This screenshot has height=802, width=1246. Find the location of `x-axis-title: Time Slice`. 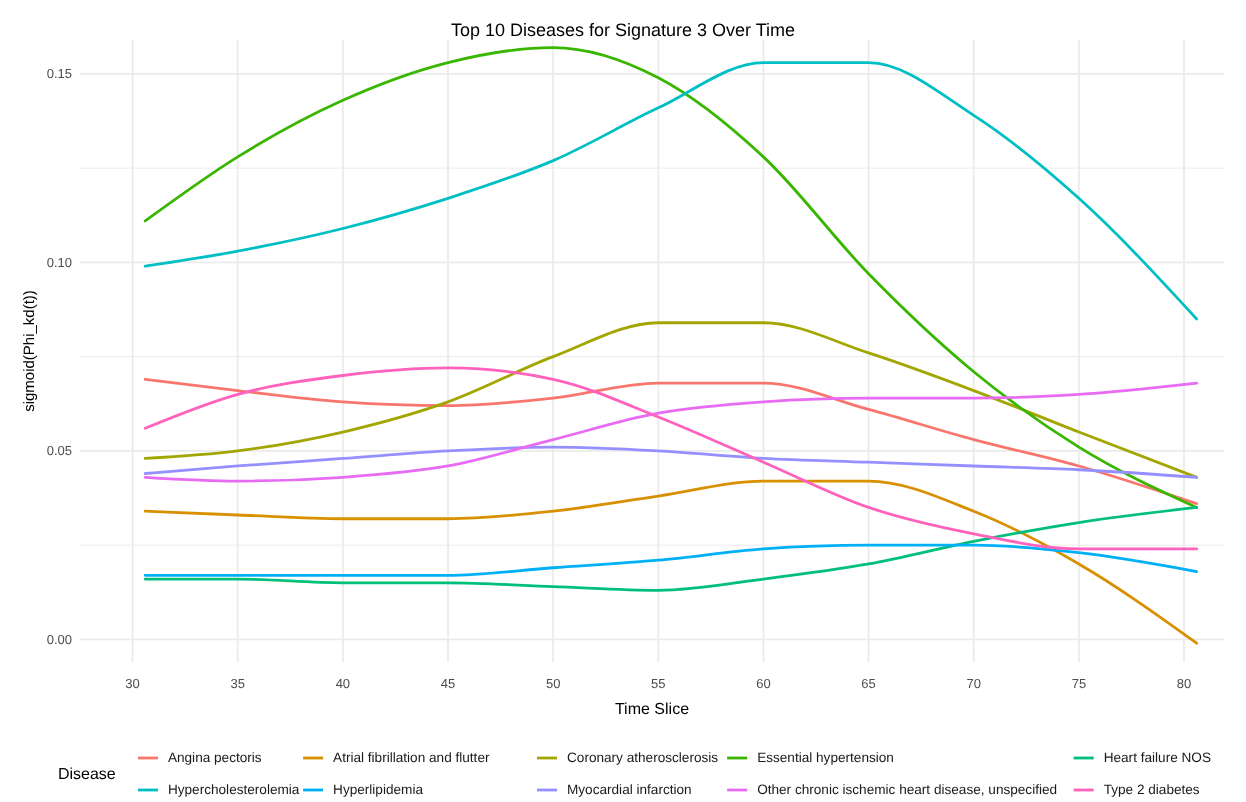

x-axis-title: Time Slice is located at coordinates (652, 709).